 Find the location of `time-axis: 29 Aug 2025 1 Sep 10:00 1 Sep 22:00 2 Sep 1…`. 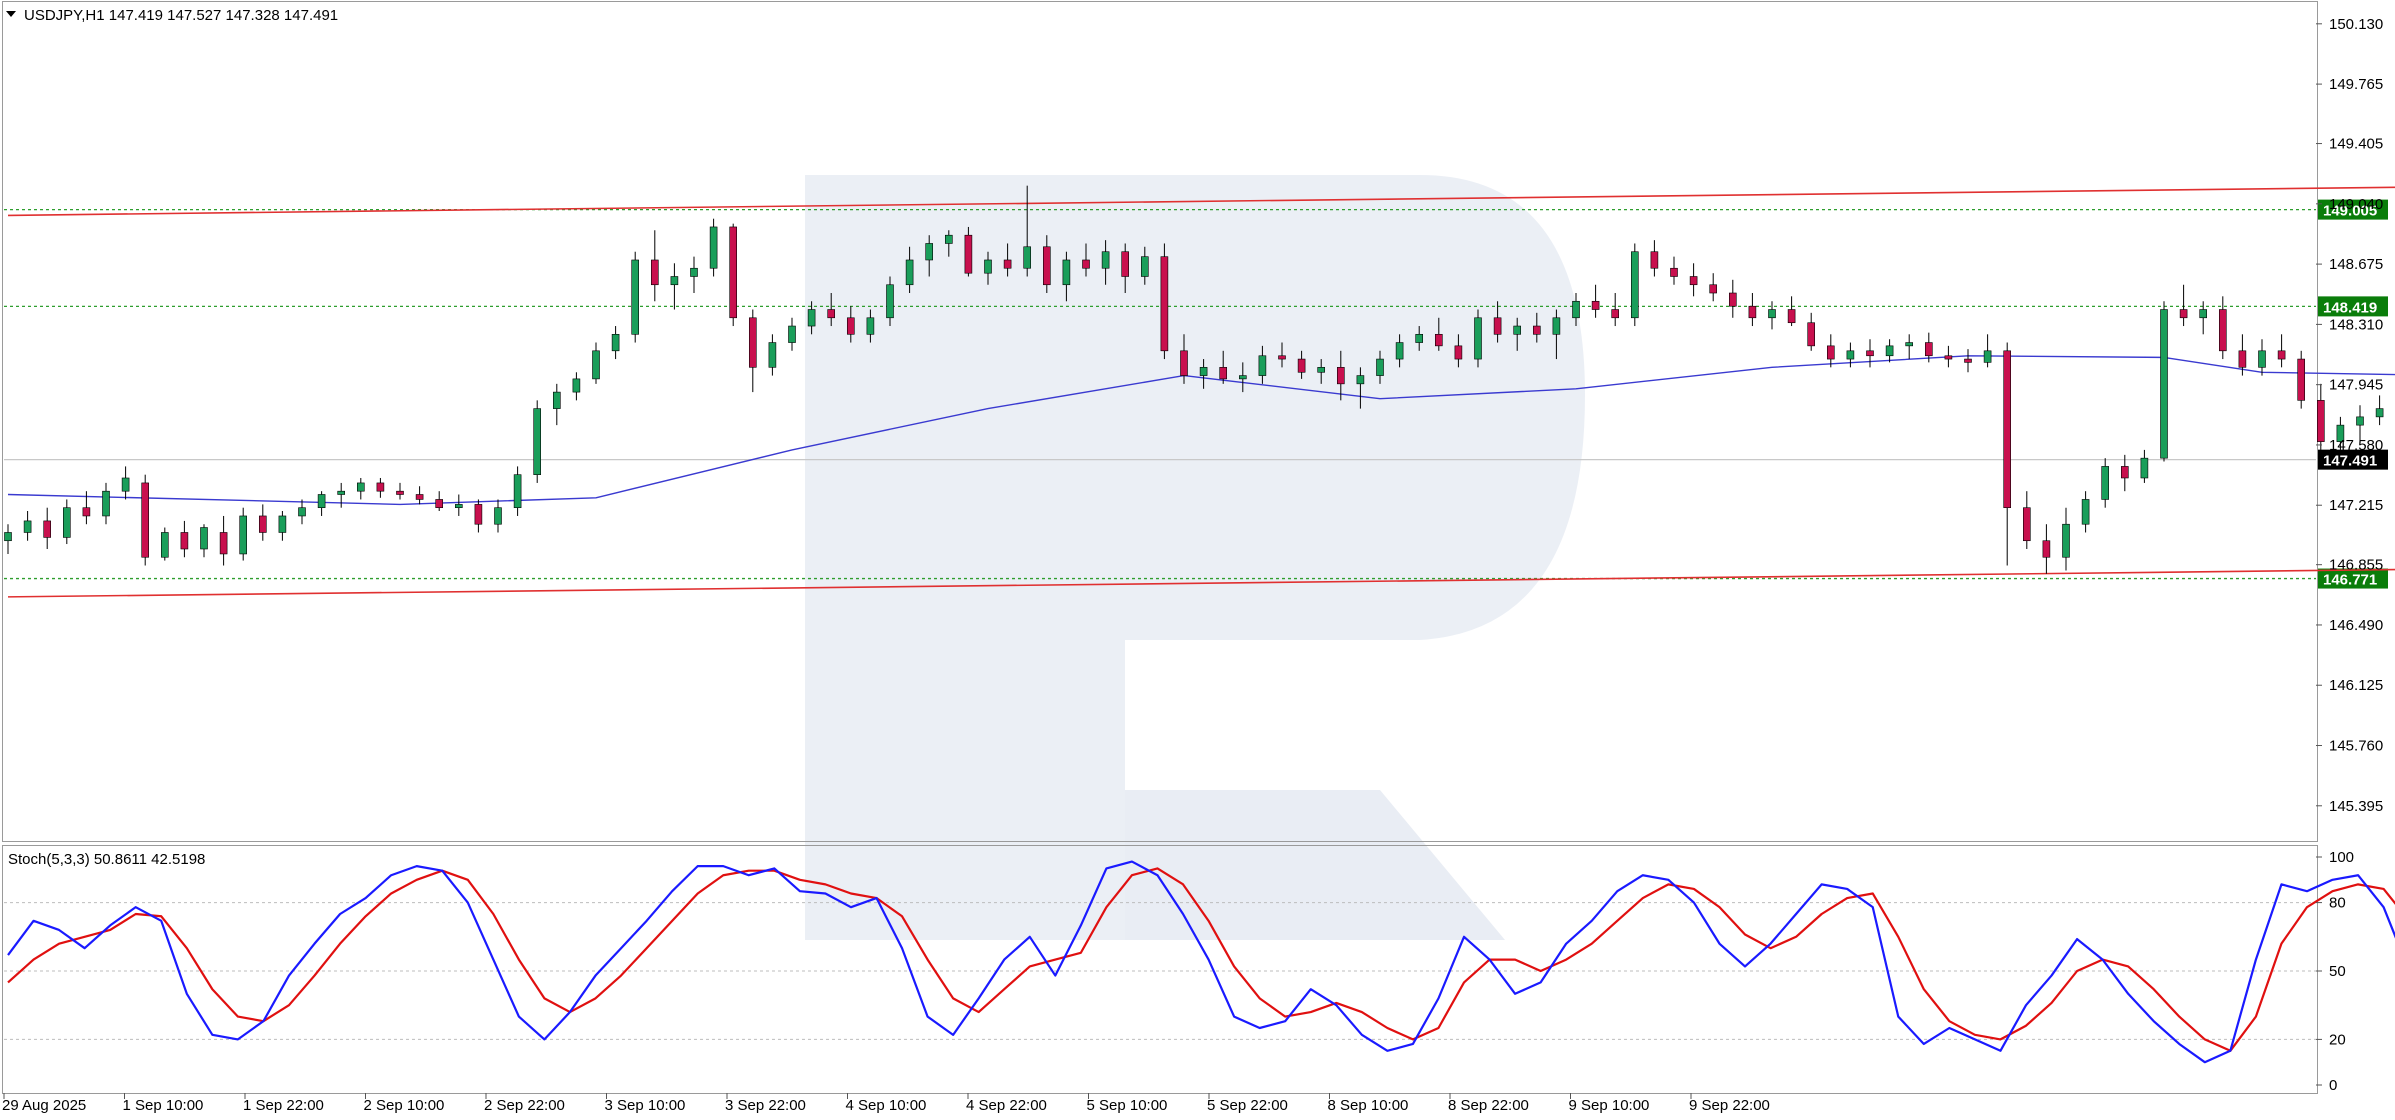

time-axis: 29 Aug 2025 1 Sep 10:00 1 Sep 22:00 2 Sep 1… is located at coordinates (886, 1103).